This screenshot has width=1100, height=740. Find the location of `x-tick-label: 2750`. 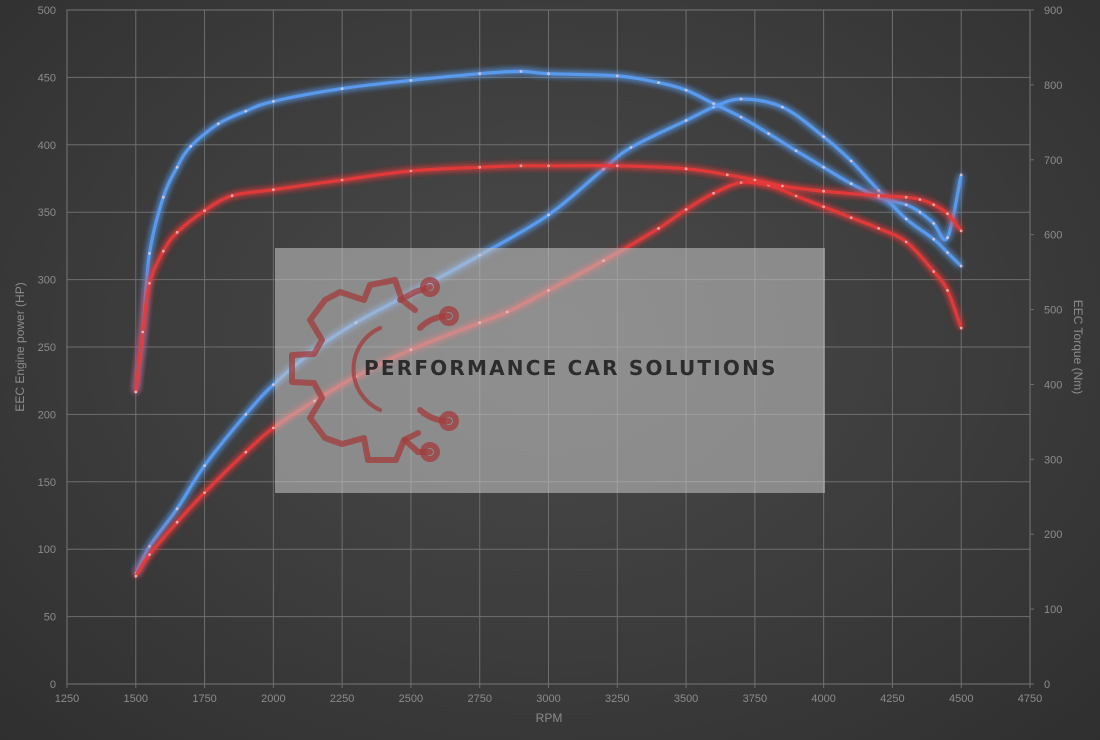

x-tick-label: 2750 is located at coordinates (479, 699).